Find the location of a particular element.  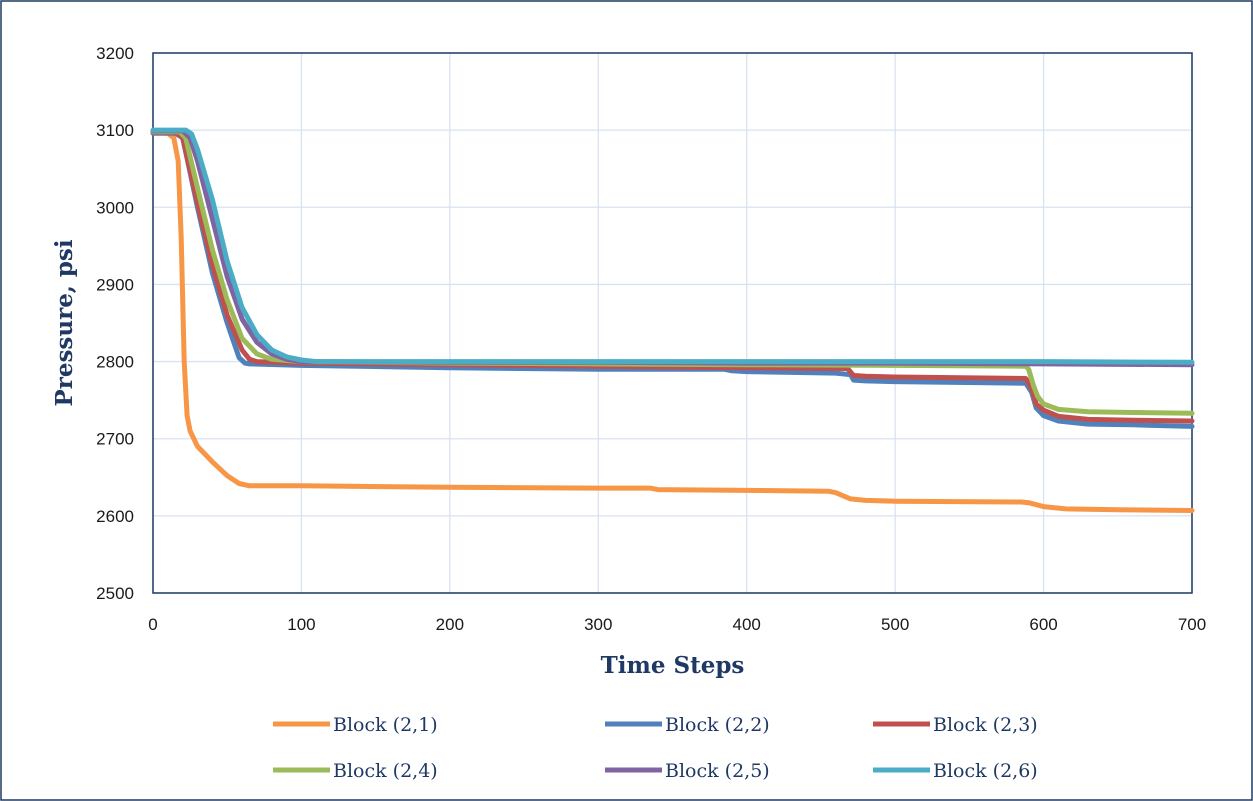

x-tick-label: 100 is located at coordinates (301, 624).